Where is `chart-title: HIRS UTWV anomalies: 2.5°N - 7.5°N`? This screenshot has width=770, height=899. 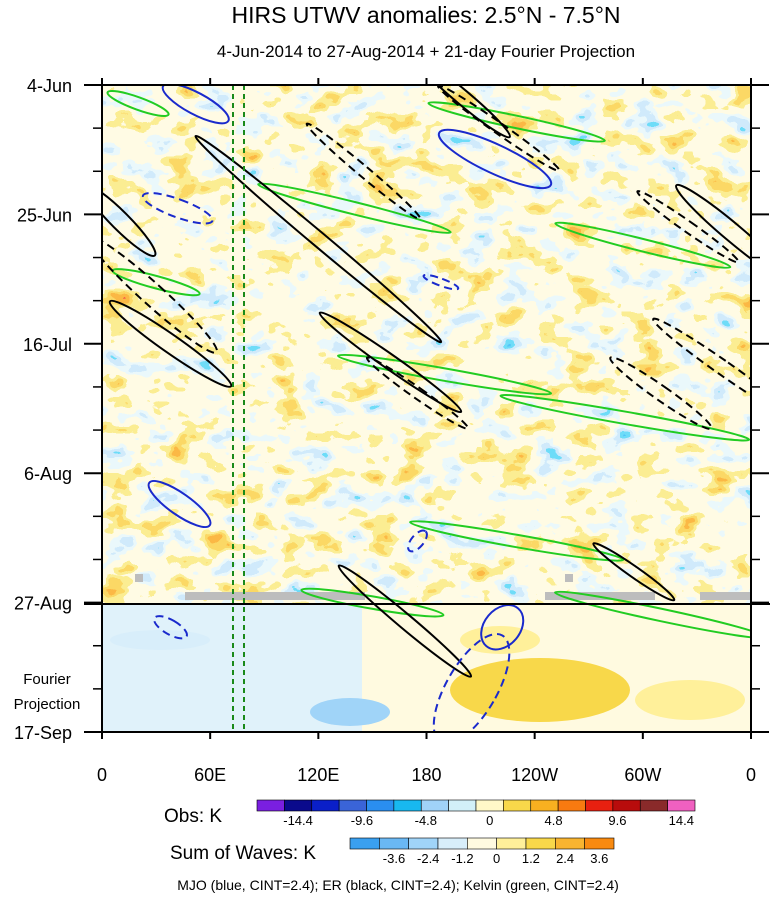
chart-title: HIRS UTWV anomalies: 2.5°N - 7.5°N is located at coordinates (425, 15).